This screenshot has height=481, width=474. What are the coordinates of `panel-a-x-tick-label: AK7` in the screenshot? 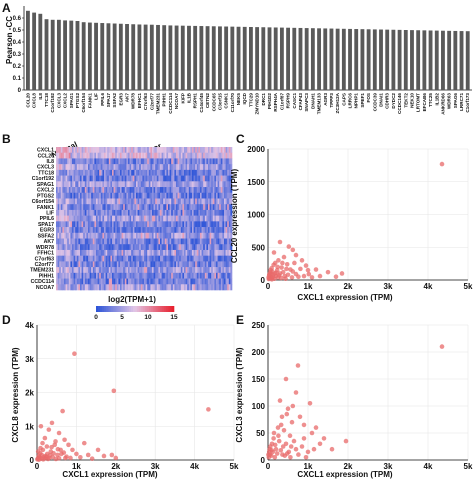 It's located at (127, 98).